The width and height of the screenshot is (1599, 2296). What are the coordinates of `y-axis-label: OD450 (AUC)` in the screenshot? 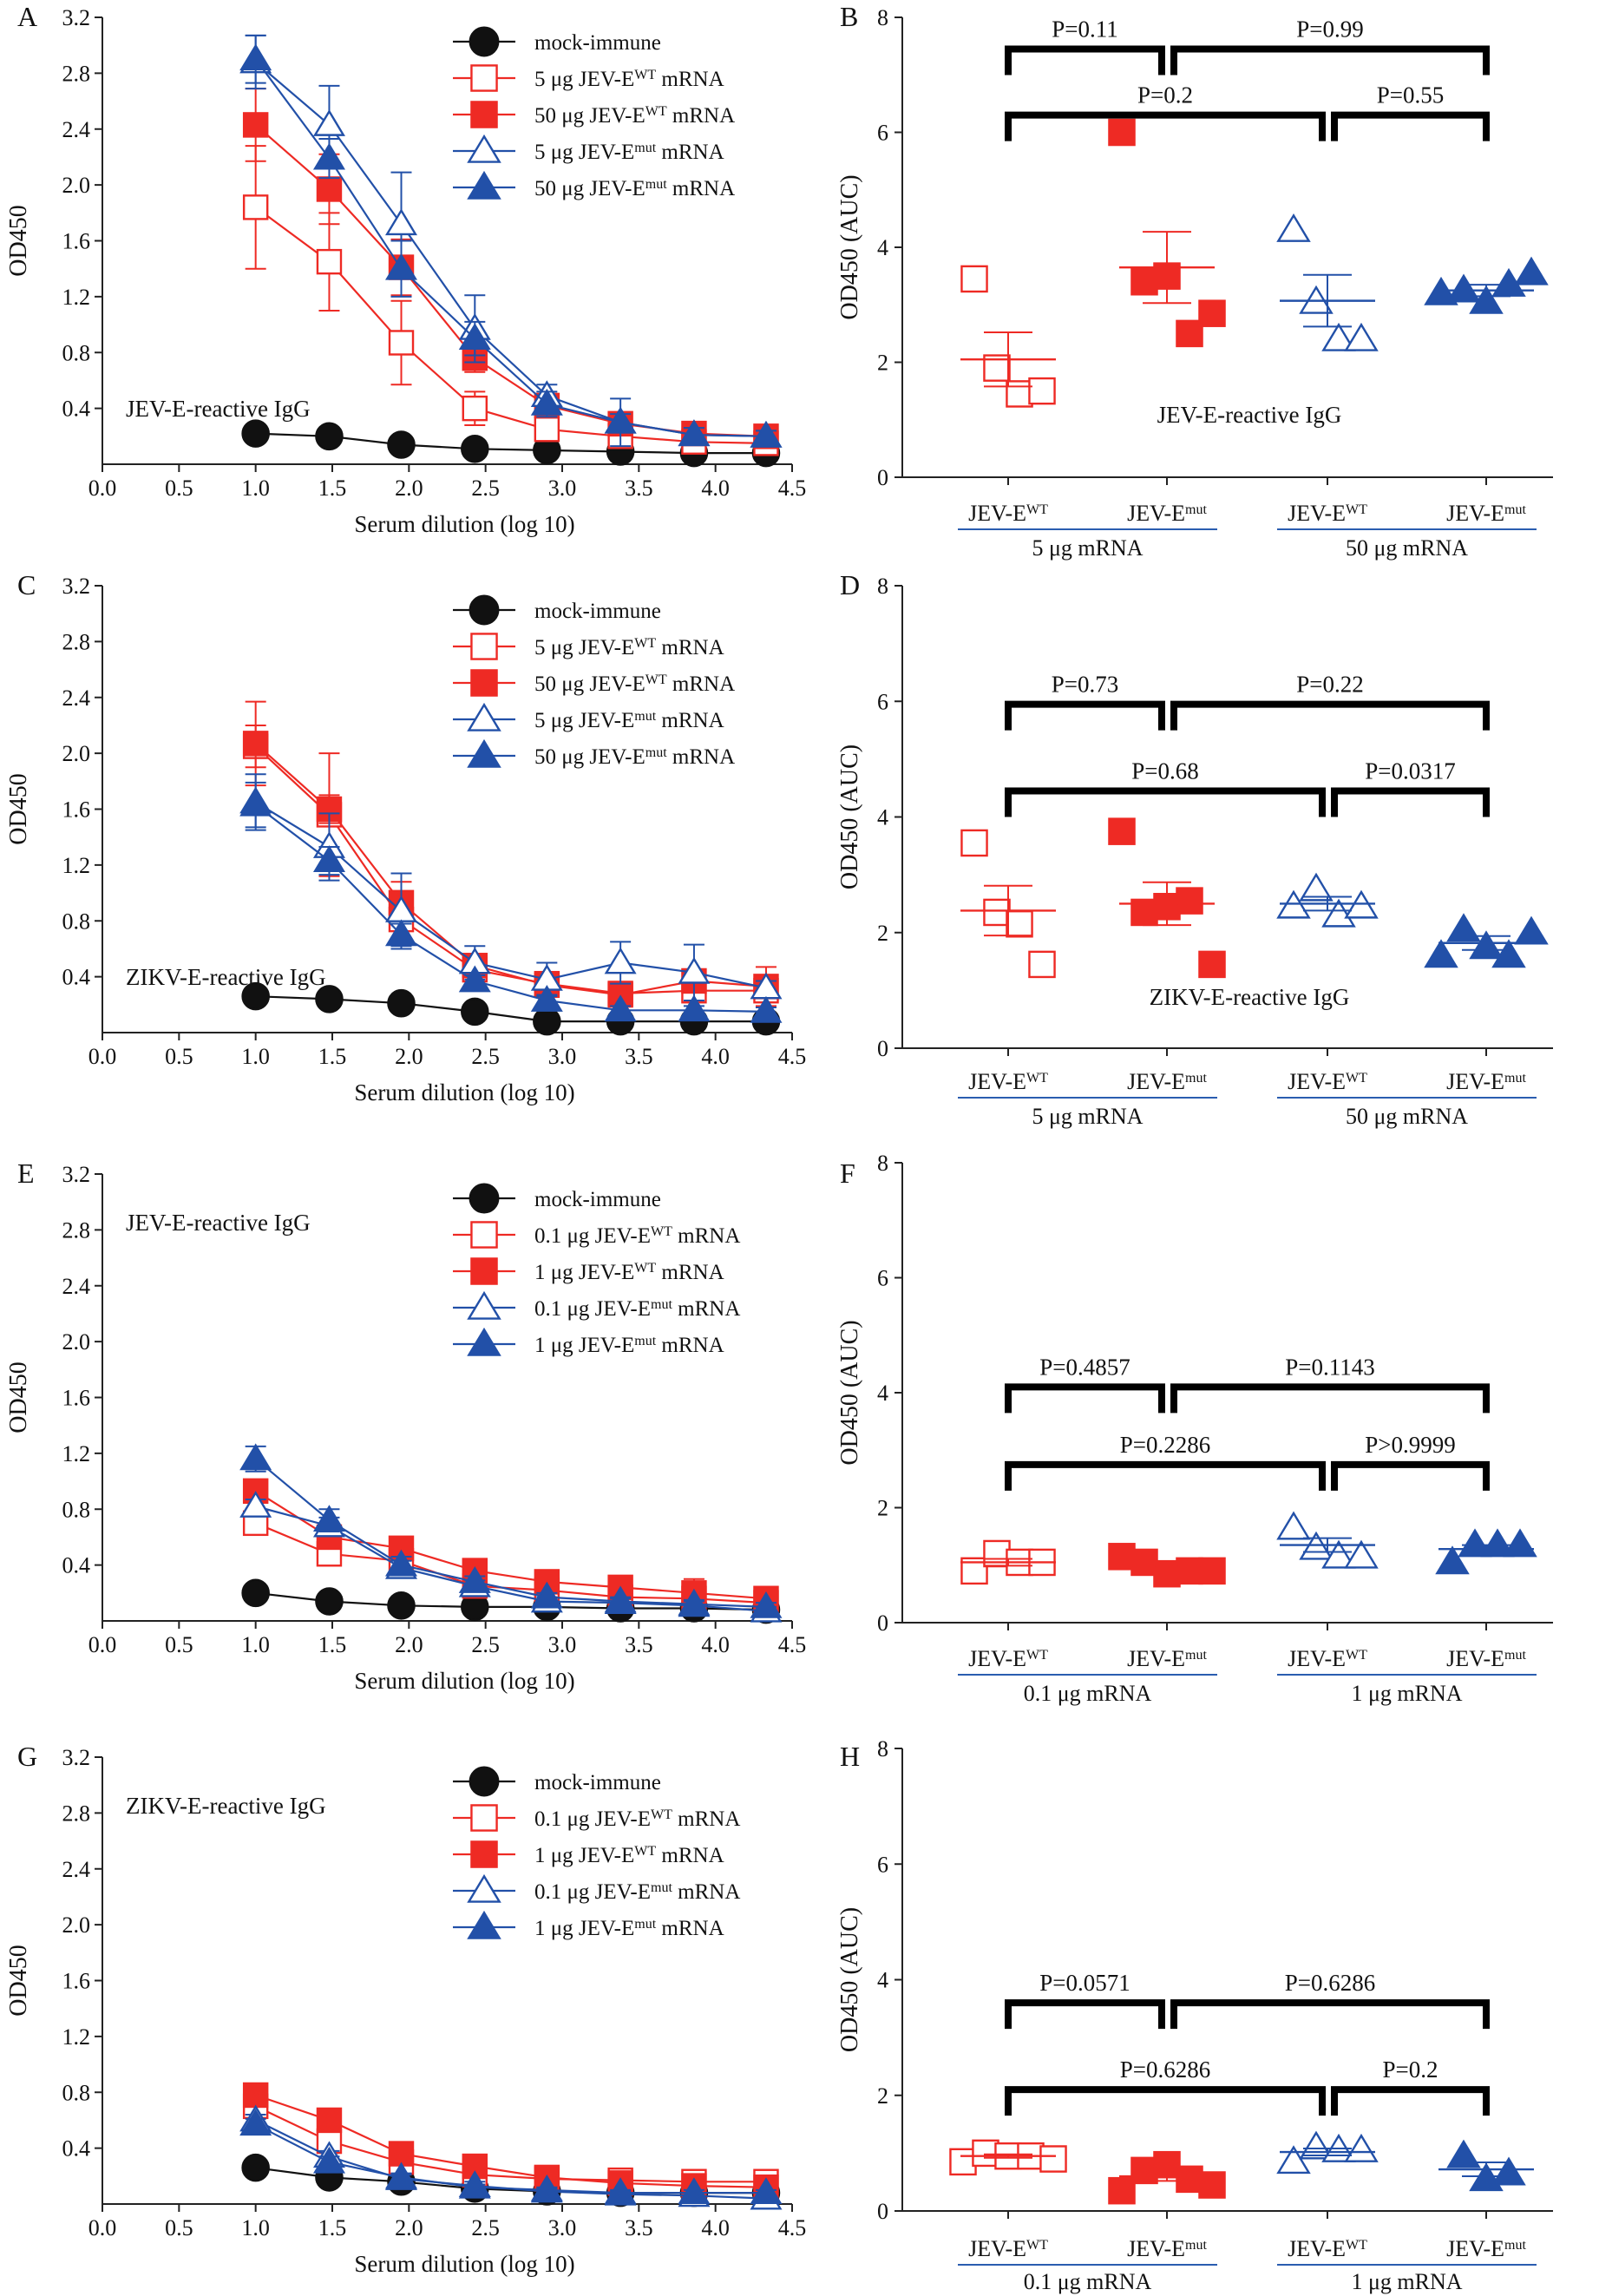 It's located at (849, 1979).